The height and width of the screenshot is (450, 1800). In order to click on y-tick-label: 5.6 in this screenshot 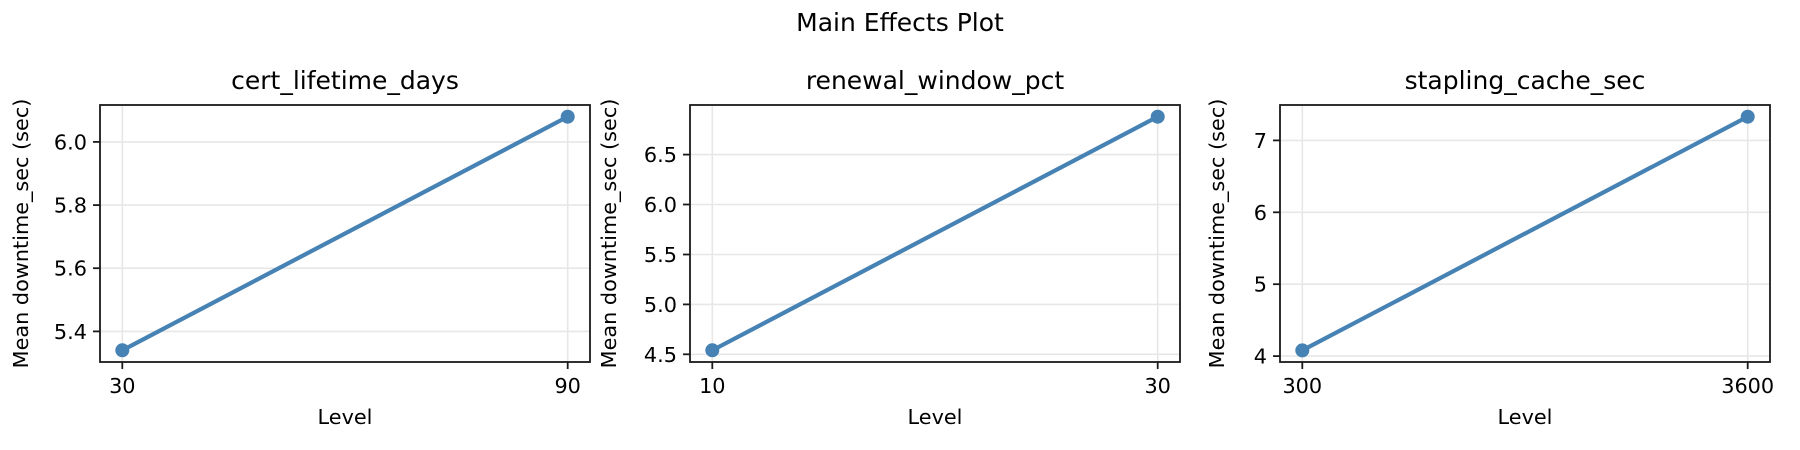, I will do `click(70, 269)`.